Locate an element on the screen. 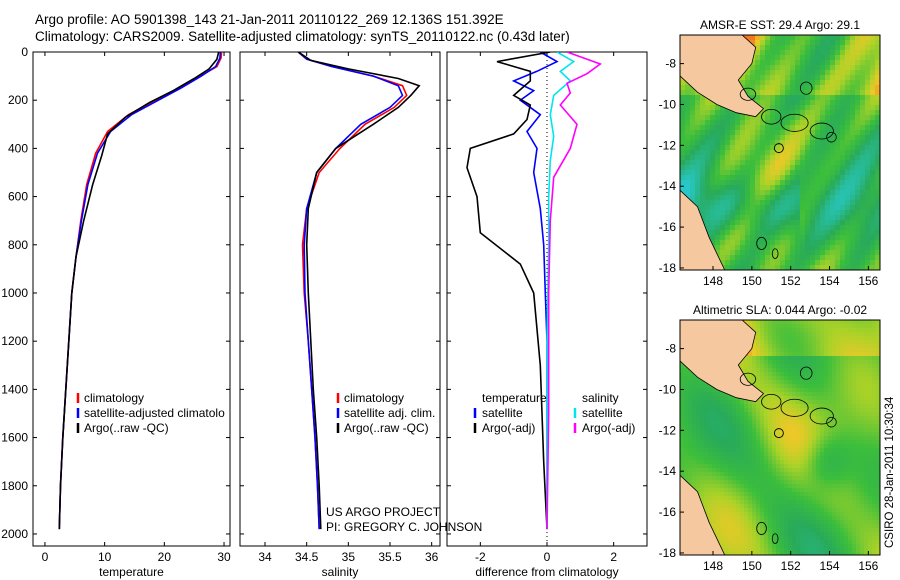  x-tick-label: 34 is located at coordinates (265, 557).